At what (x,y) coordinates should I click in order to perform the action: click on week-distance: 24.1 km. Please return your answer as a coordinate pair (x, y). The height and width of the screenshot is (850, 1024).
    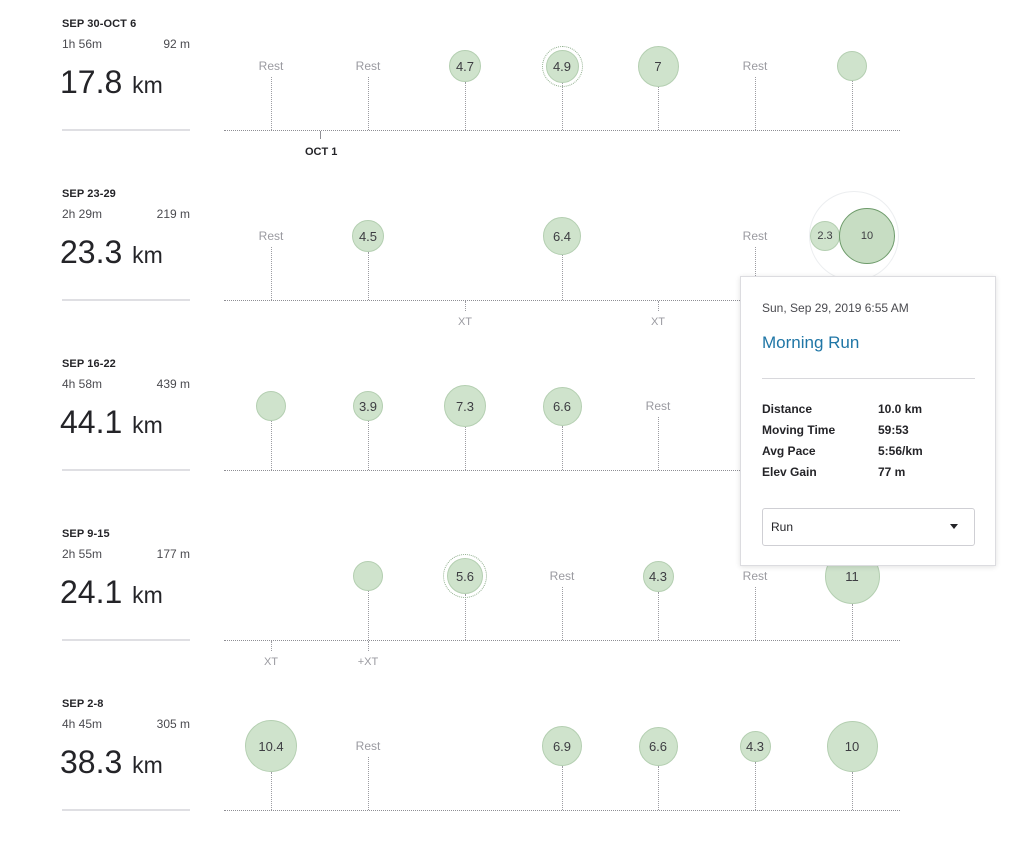
    Looking at the image, I should click on (111, 592).